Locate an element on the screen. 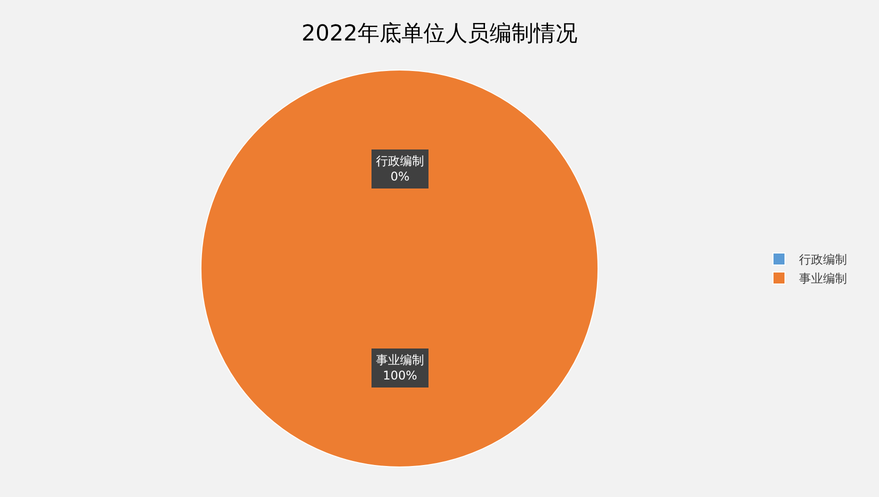 The image size is (879, 497). data-label: 100% is located at coordinates (400, 375).